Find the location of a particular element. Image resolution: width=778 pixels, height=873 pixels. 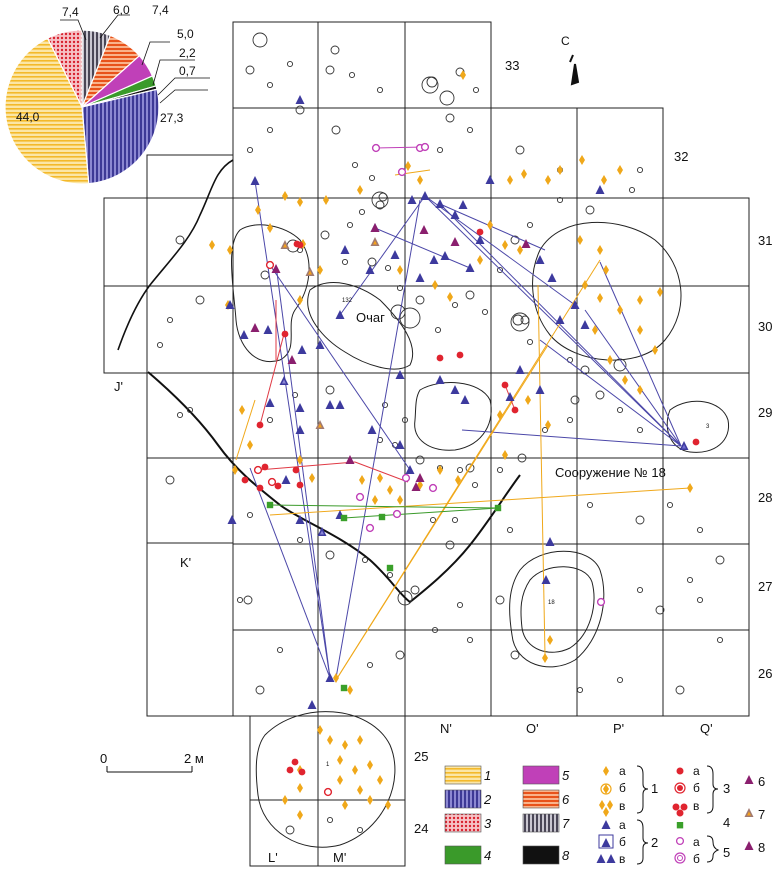

legend-number: 4 is located at coordinates (488, 855).